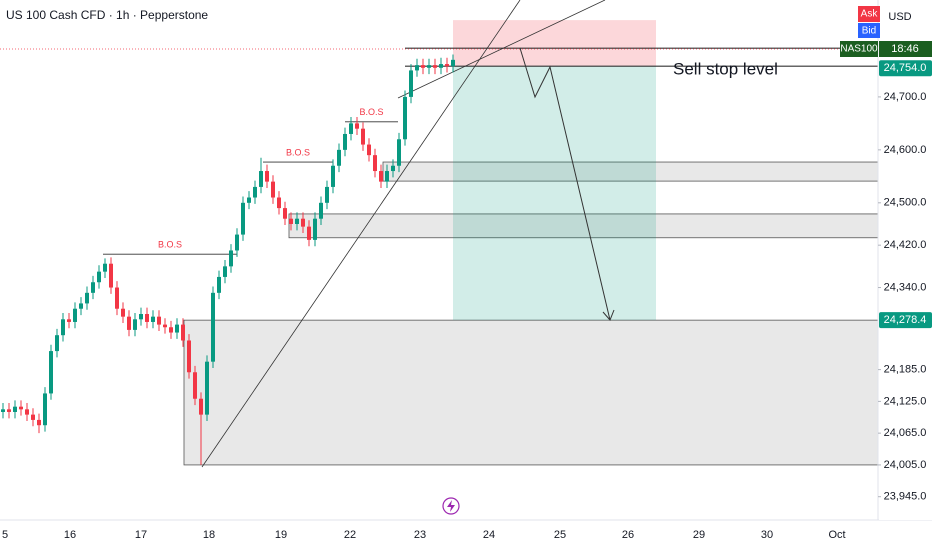 The image size is (932, 550). Describe the element at coordinates (420, 535) in the screenshot. I see `x-tick-label: 23` at that location.